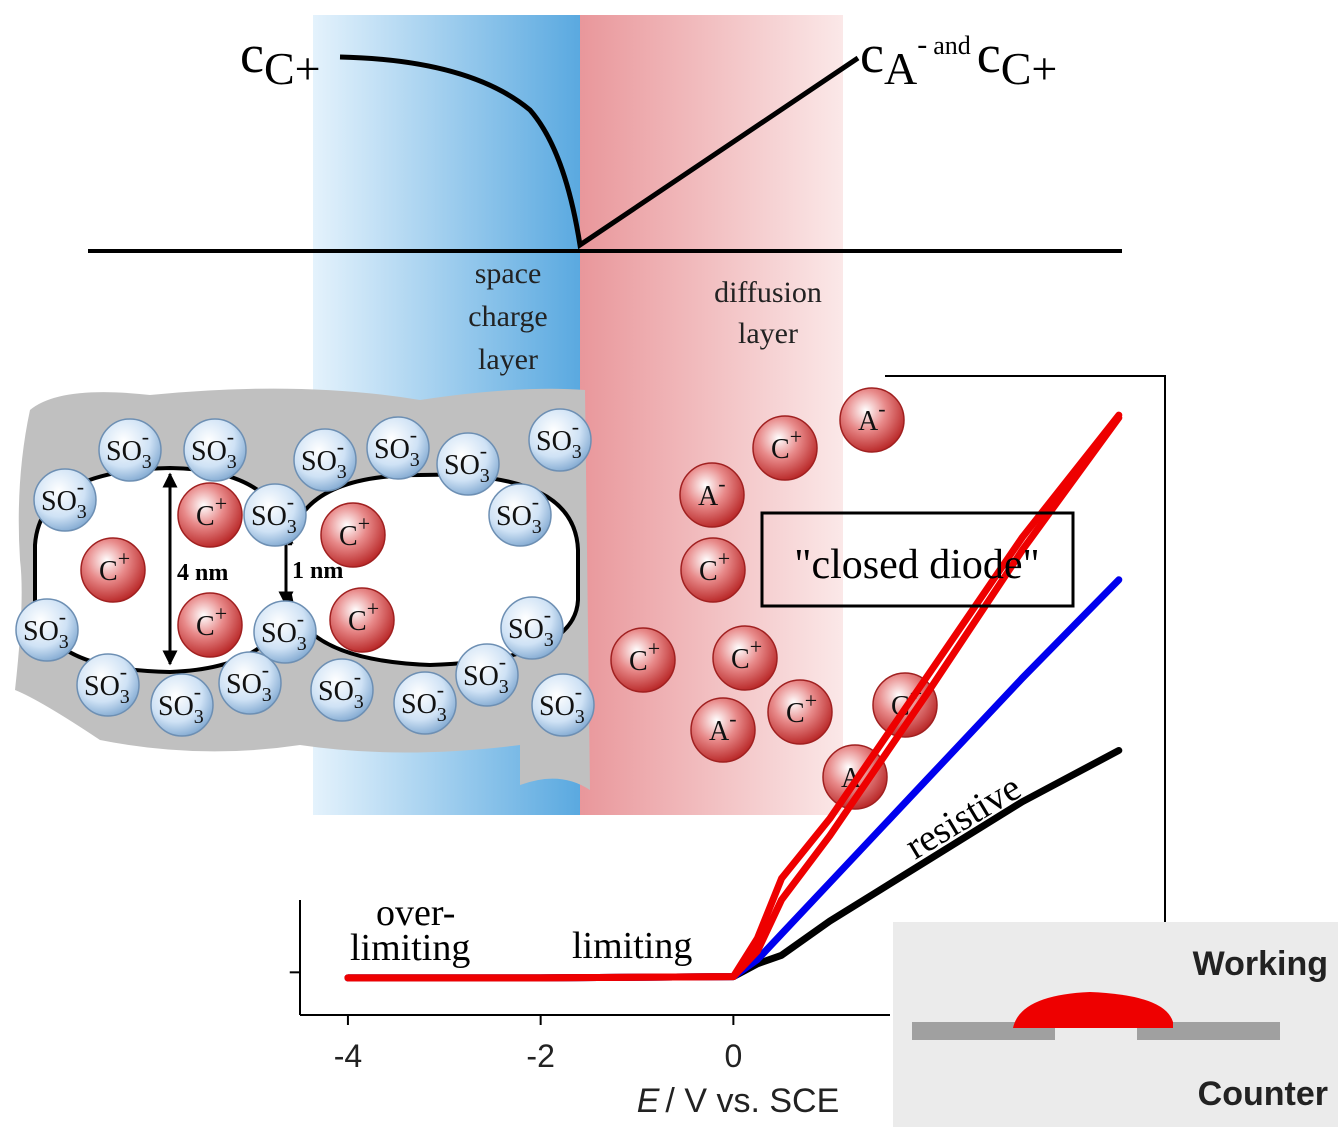 Image resolution: width=1338 pixels, height=1127 pixels. I want to click on x-axis-var: E, so click(648, 1101).